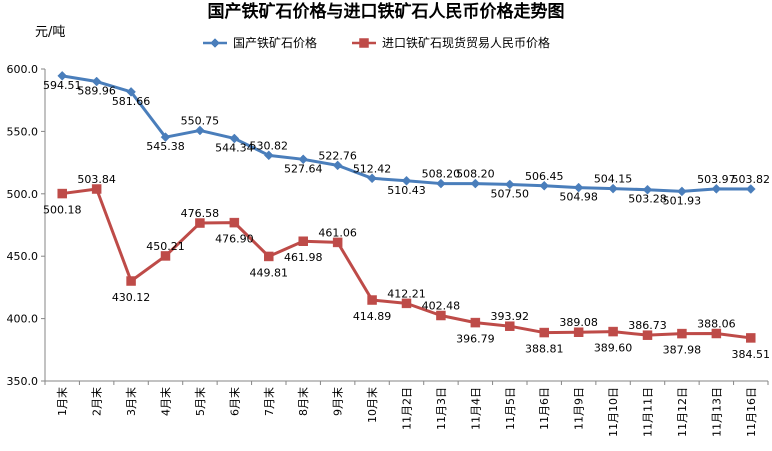 The width and height of the screenshot is (772, 451). Describe the element at coordinates (406, 190) in the screenshot. I see `data-label: 510.43` at that location.